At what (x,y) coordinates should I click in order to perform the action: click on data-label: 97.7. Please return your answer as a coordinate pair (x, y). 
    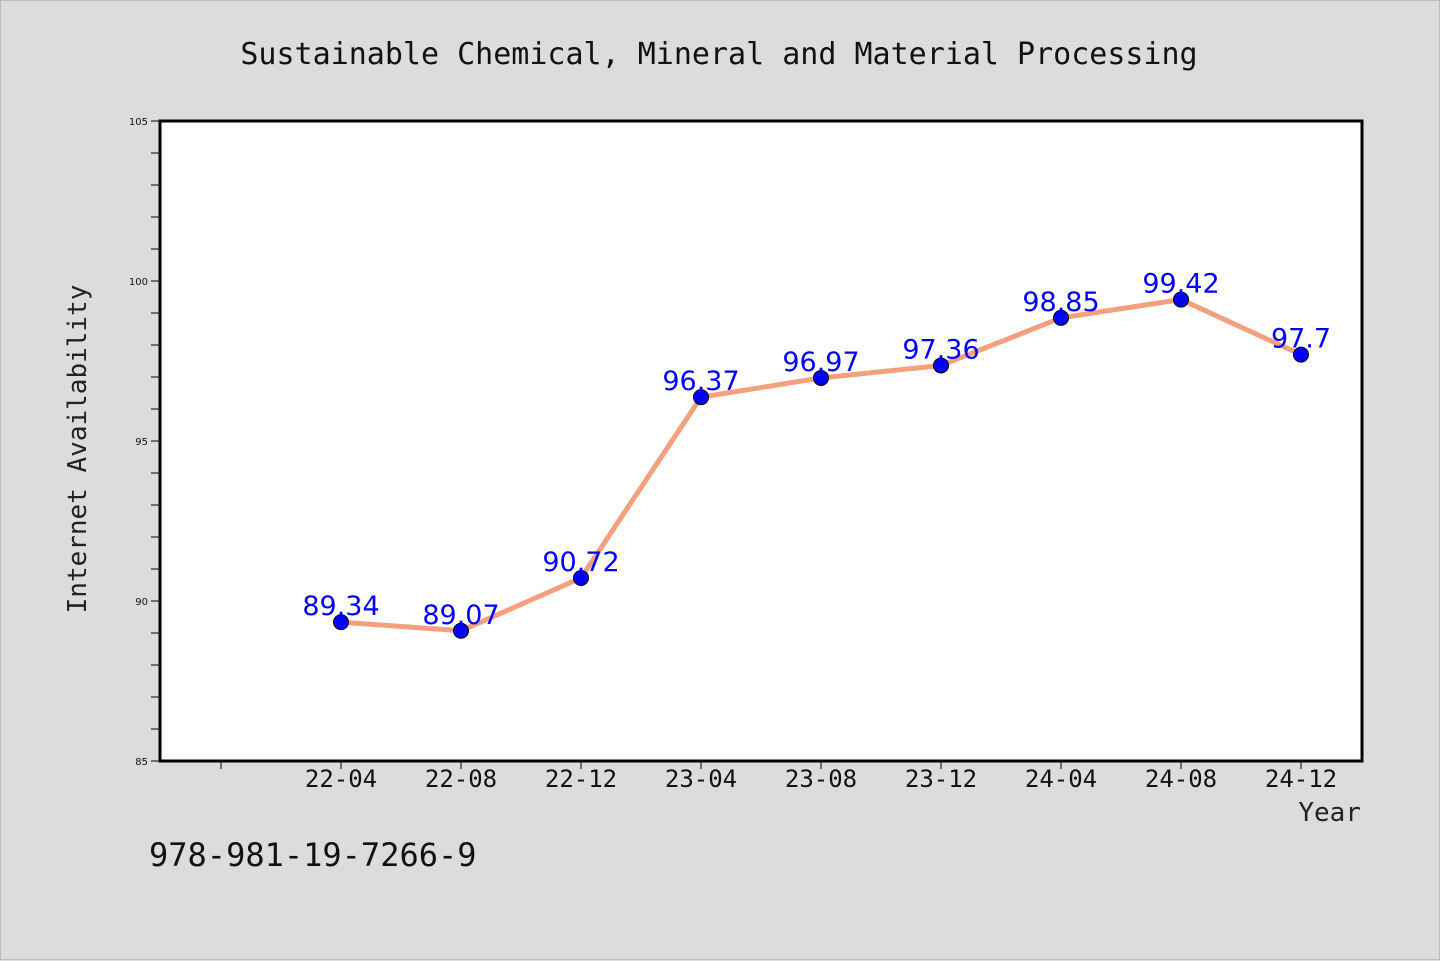
    Looking at the image, I should click on (1301, 339).